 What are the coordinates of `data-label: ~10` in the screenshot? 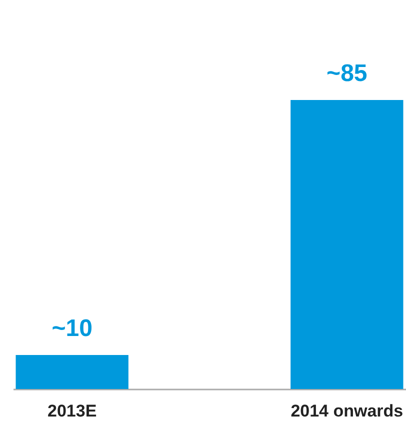 It's located at (72, 328).